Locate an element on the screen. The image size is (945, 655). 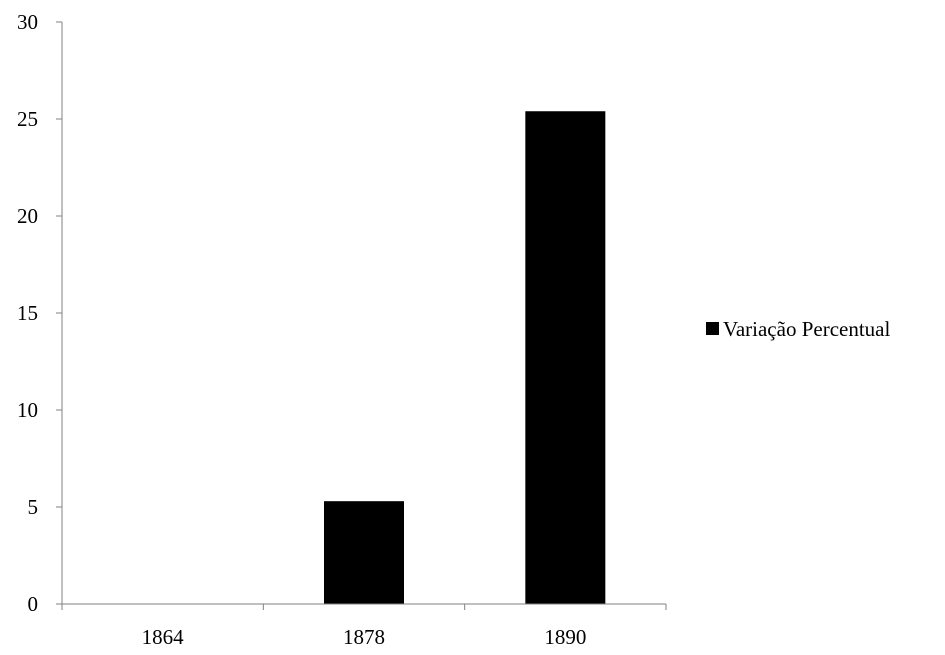
legend-label: Variação Percentual is located at coordinates (806, 329).